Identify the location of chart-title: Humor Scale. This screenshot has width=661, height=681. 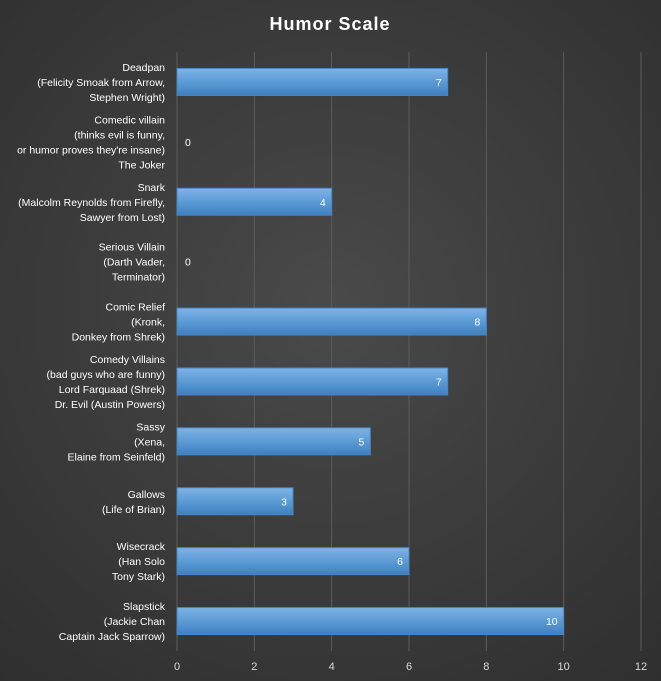
(329, 24).